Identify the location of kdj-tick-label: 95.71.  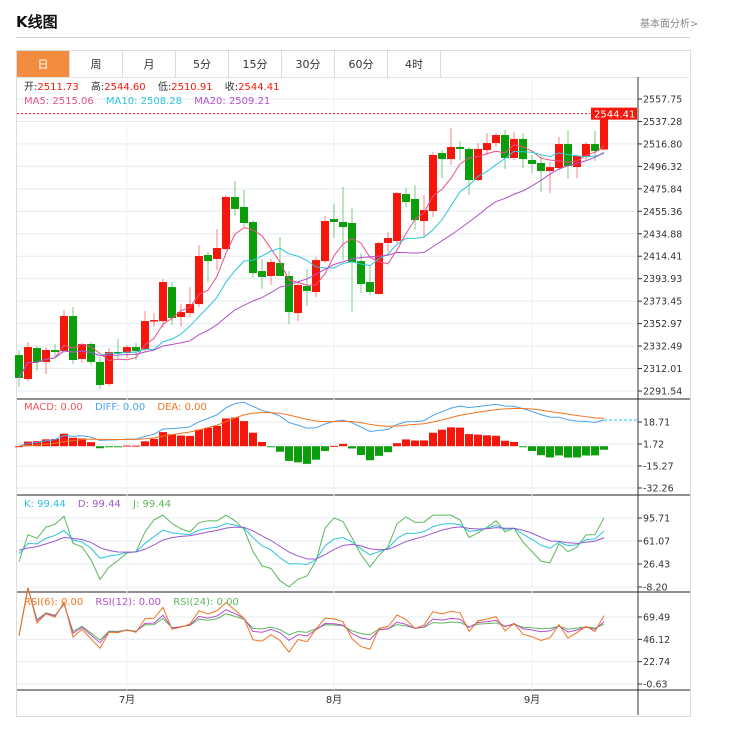
(656, 519).